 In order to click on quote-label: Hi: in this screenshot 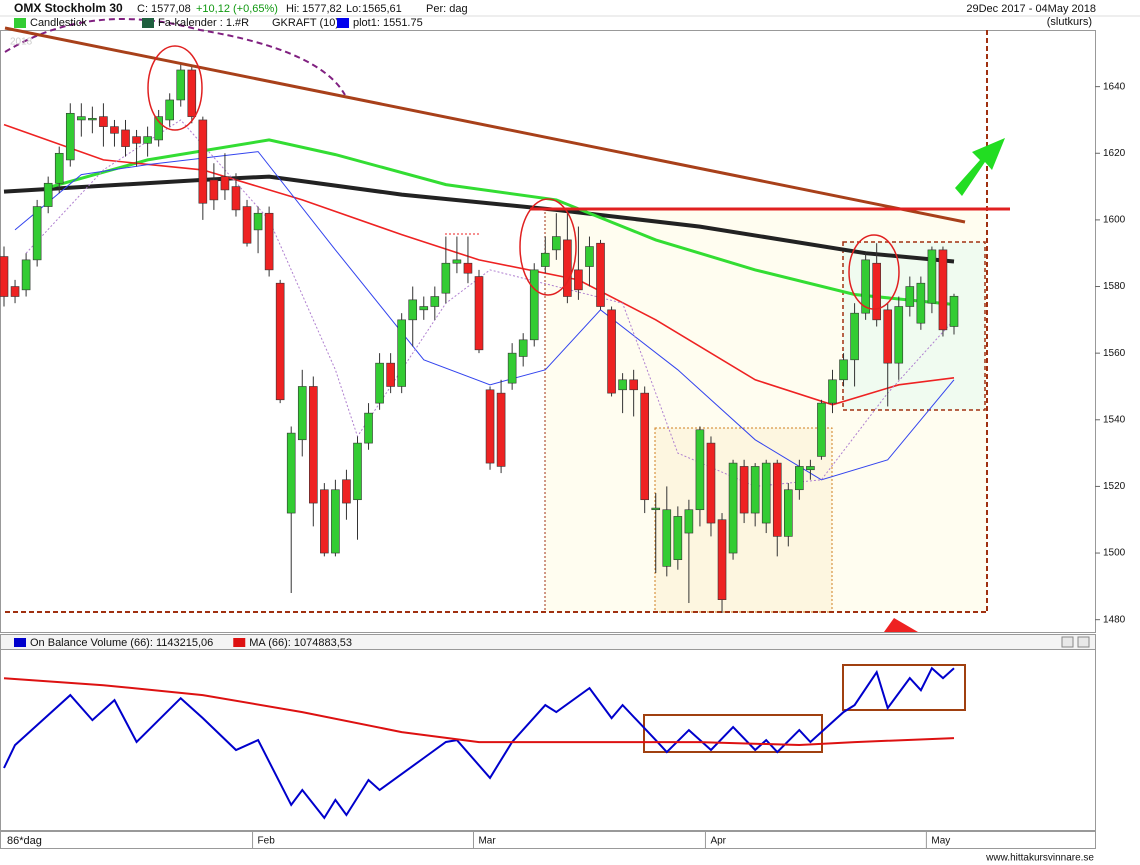, I will do `click(292, 9)`.